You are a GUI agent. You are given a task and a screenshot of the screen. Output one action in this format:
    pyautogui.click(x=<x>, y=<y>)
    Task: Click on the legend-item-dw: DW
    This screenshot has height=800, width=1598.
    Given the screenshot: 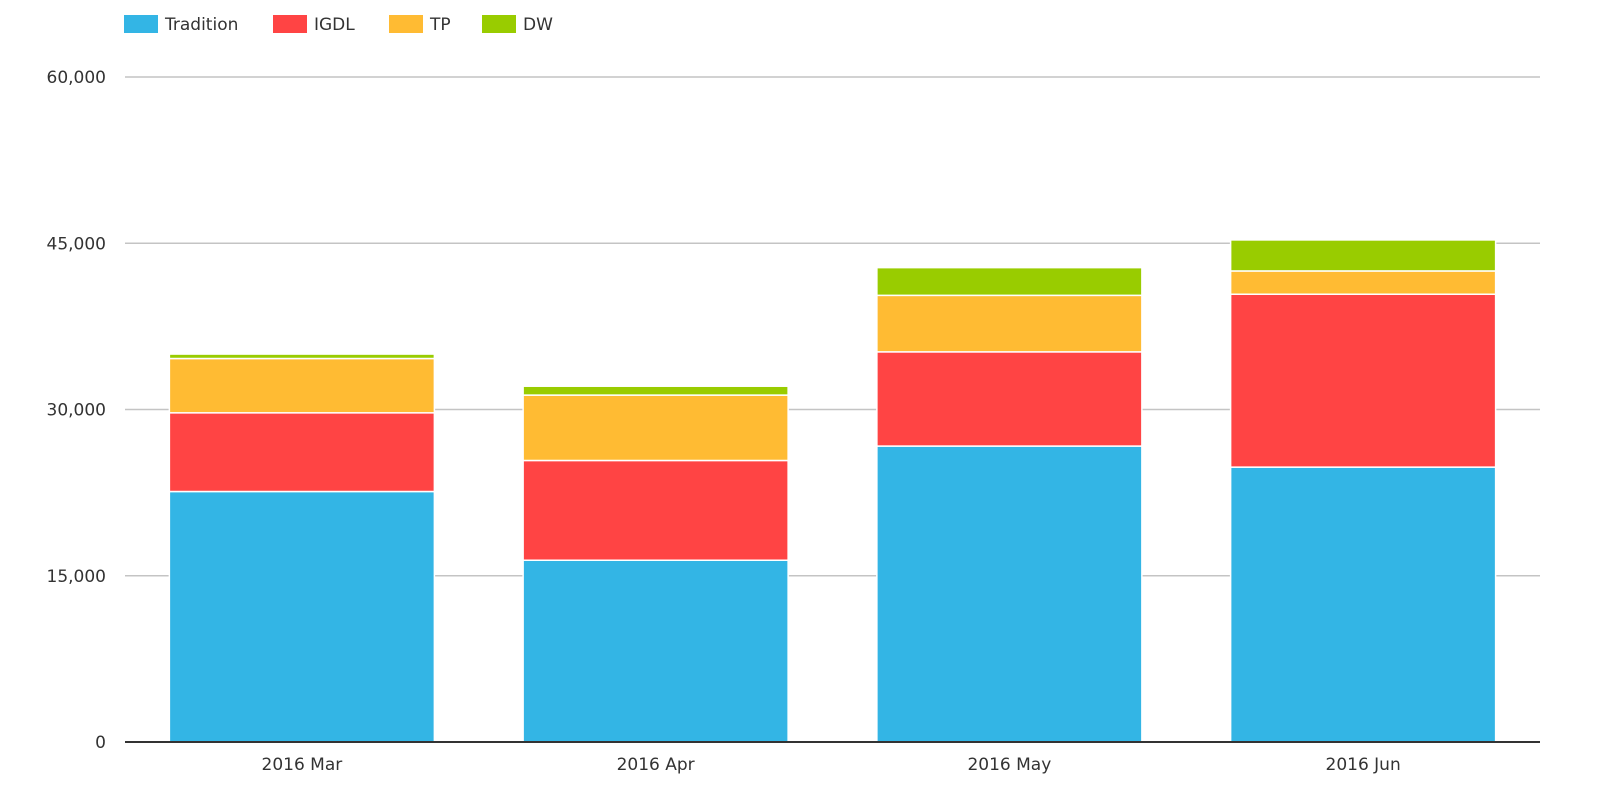 What is the action you would take?
    pyautogui.click(x=517, y=25)
    